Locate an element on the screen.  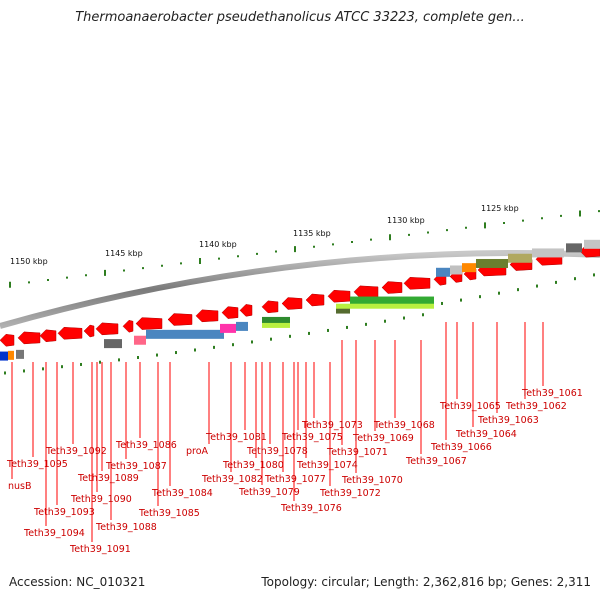
gene-label: Teth39_1072 is located at coordinates (350, 493).